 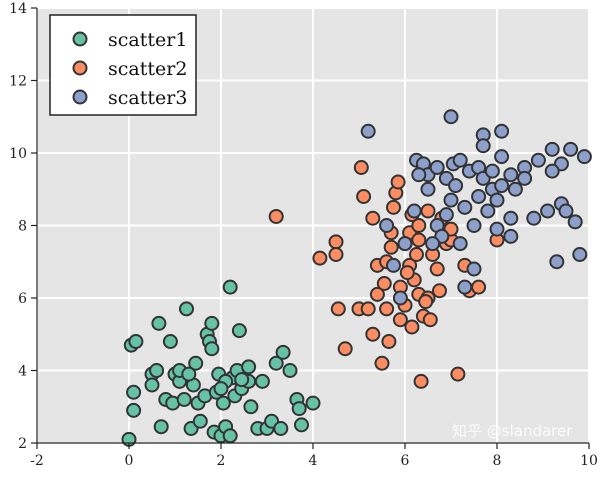 I want to click on legend-marker-scatter1, so click(x=80, y=39).